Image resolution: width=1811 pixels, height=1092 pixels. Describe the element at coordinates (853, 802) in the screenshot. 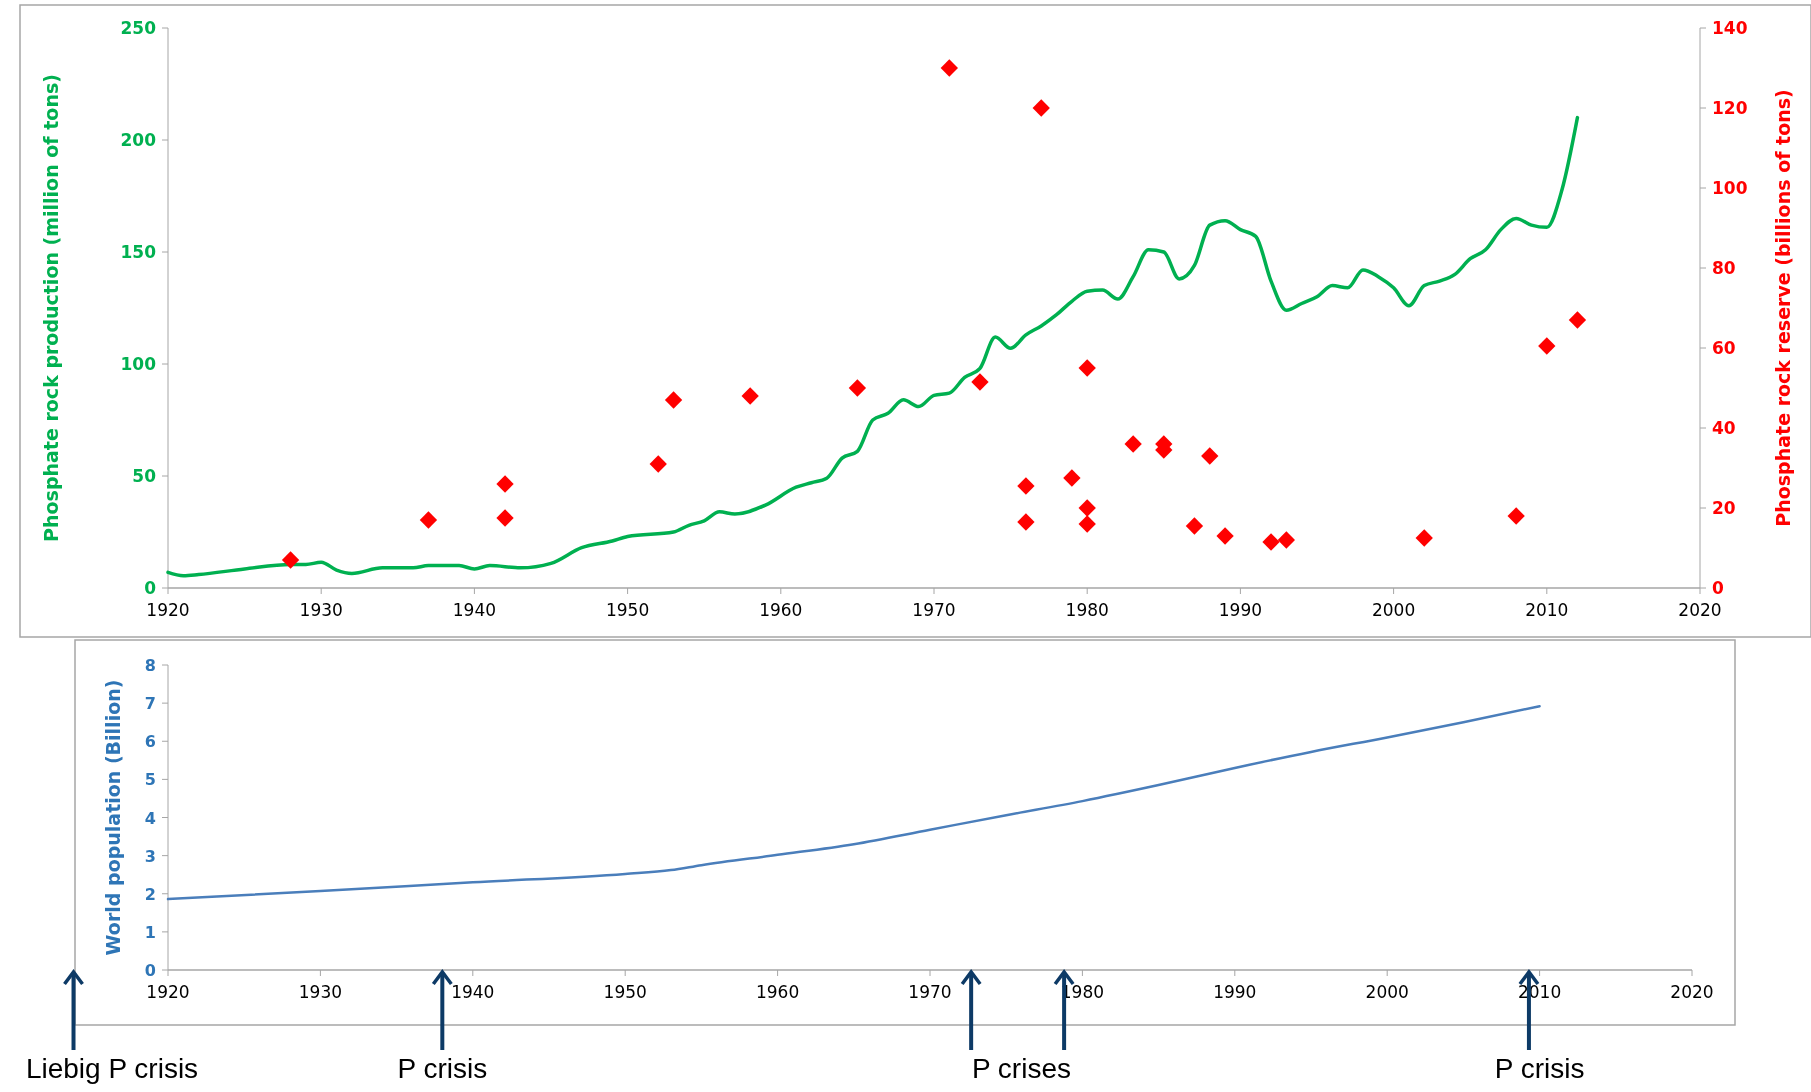

I see `line-series` at that location.